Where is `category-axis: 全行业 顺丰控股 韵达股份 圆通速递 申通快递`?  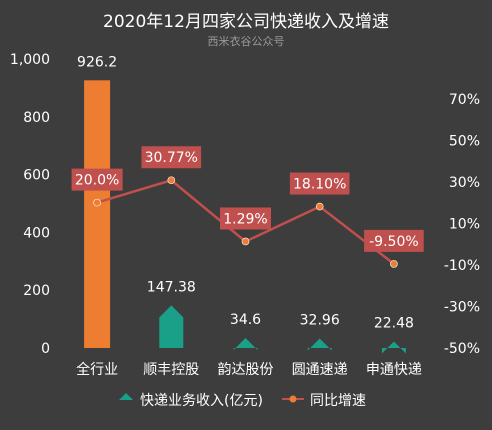
category-axis: 全行业 顺丰控股 韵达股份 圆通速递 申通快递 is located at coordinates (249, 369).